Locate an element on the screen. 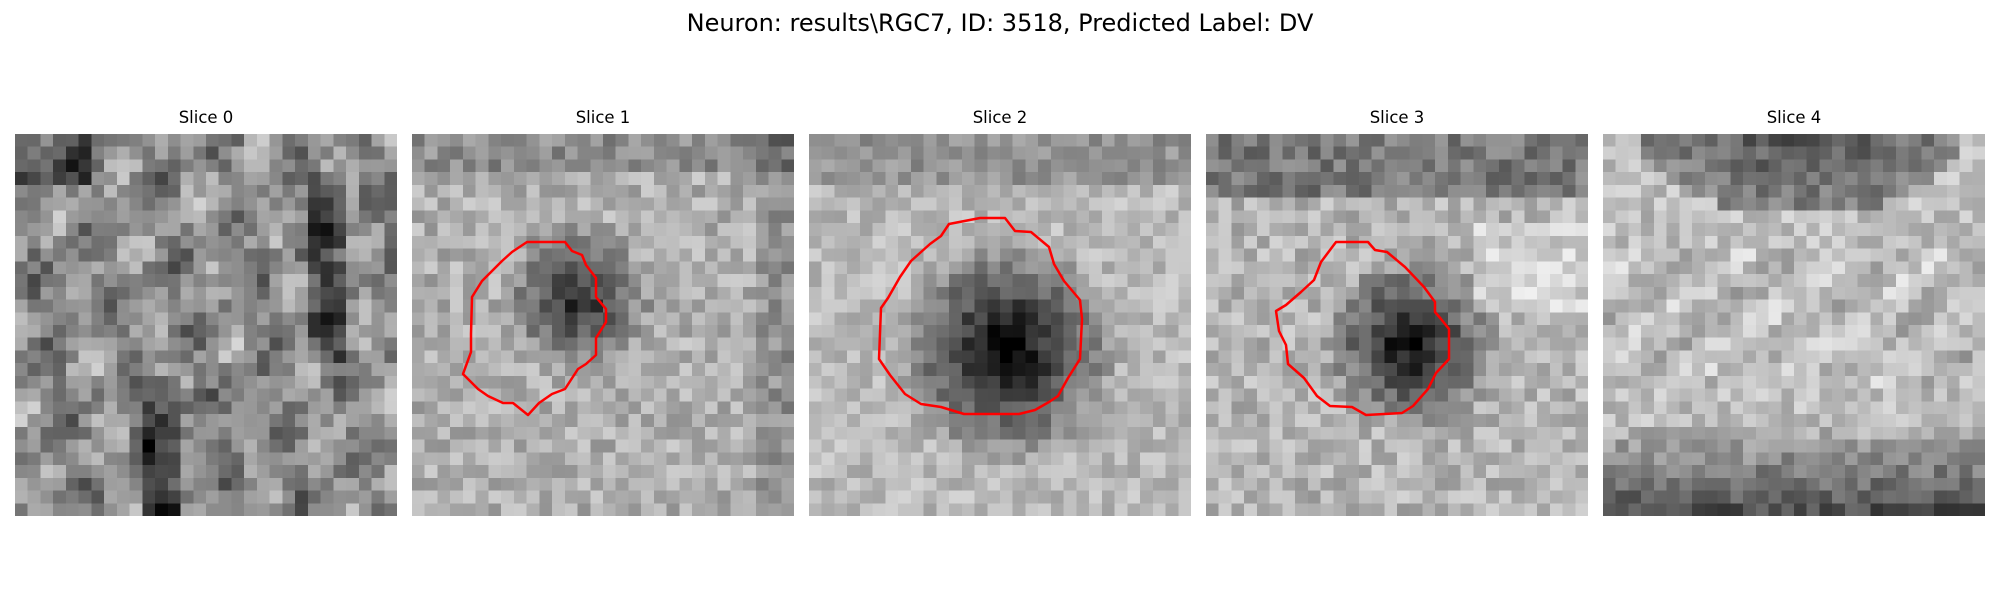  slice-panel-3: Slice 3 is located at coordinates (1397, 312).